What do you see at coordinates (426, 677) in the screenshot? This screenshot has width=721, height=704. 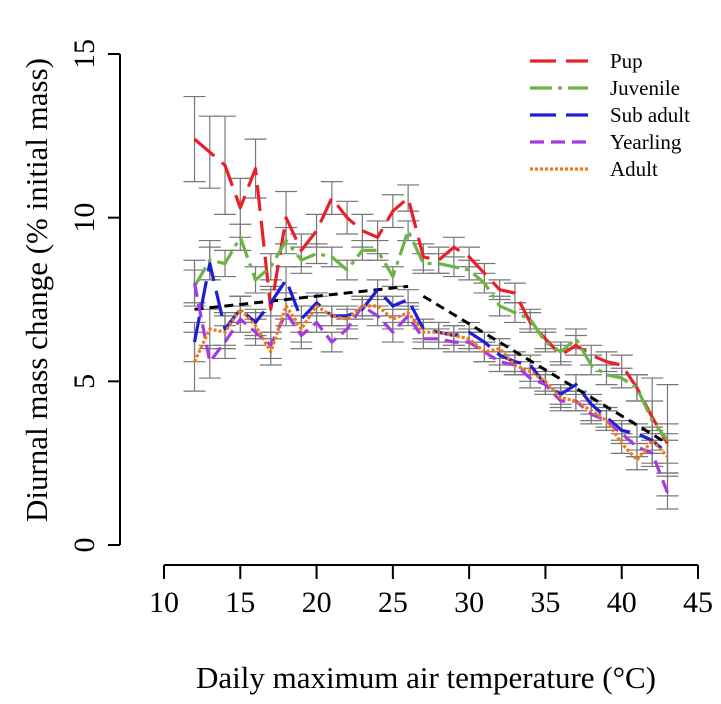 I see `x-axis-title: Daily maximum air temperature (°C)` at bounding box center [426, 677].